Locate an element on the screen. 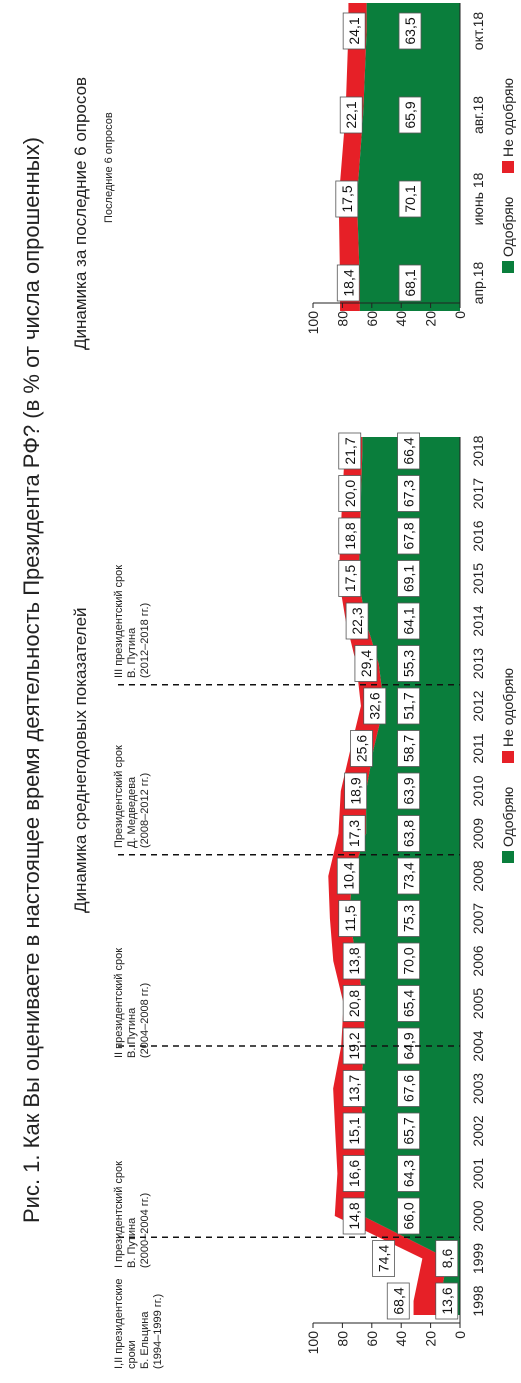 The height and width of the screenshot is (1383, 521). x-tick-label: 2002 is located at coordinates (478, 1130).